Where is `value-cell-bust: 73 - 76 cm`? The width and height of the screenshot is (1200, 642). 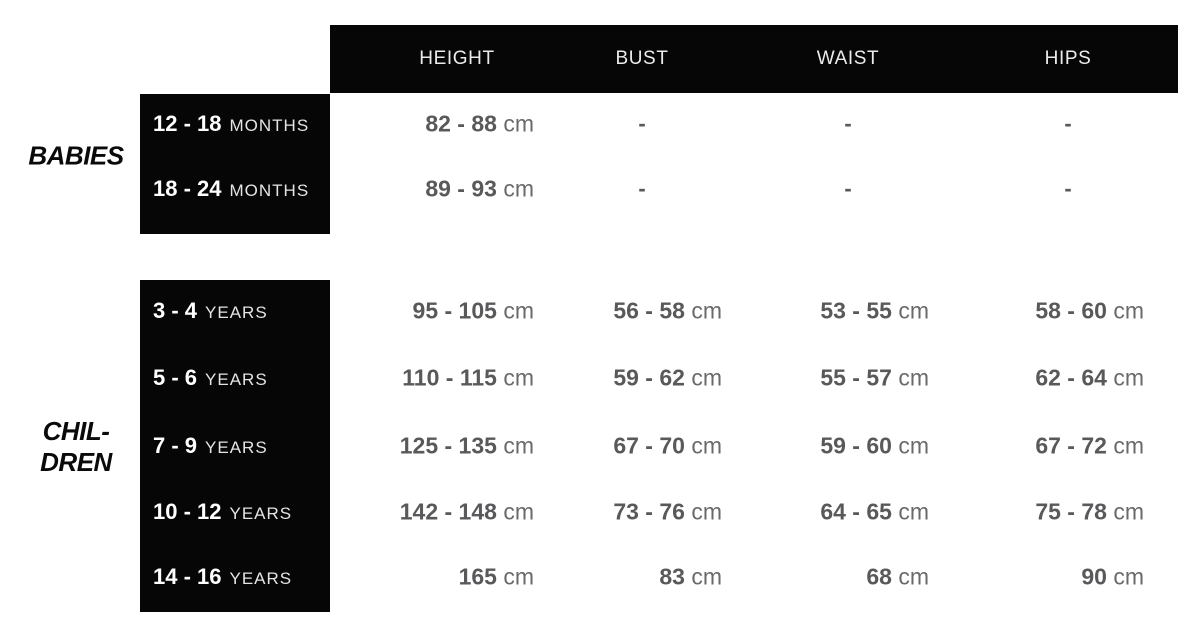
value-cell-bust: 73 - 76 cm is located at coordinates (667, 512).